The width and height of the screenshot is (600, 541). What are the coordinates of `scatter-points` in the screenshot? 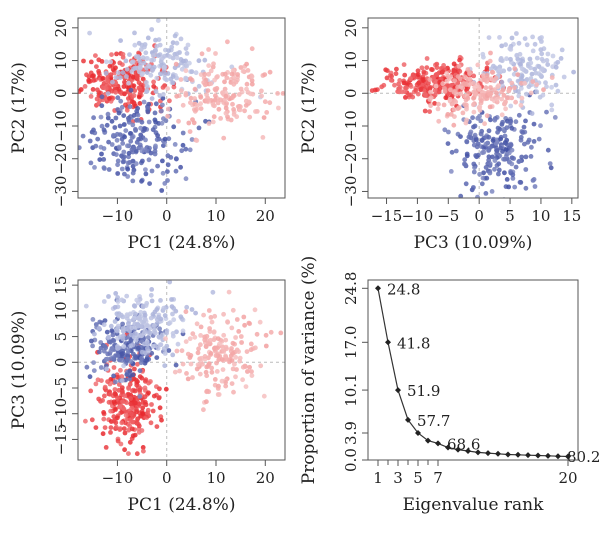 It's located at (468, 117).